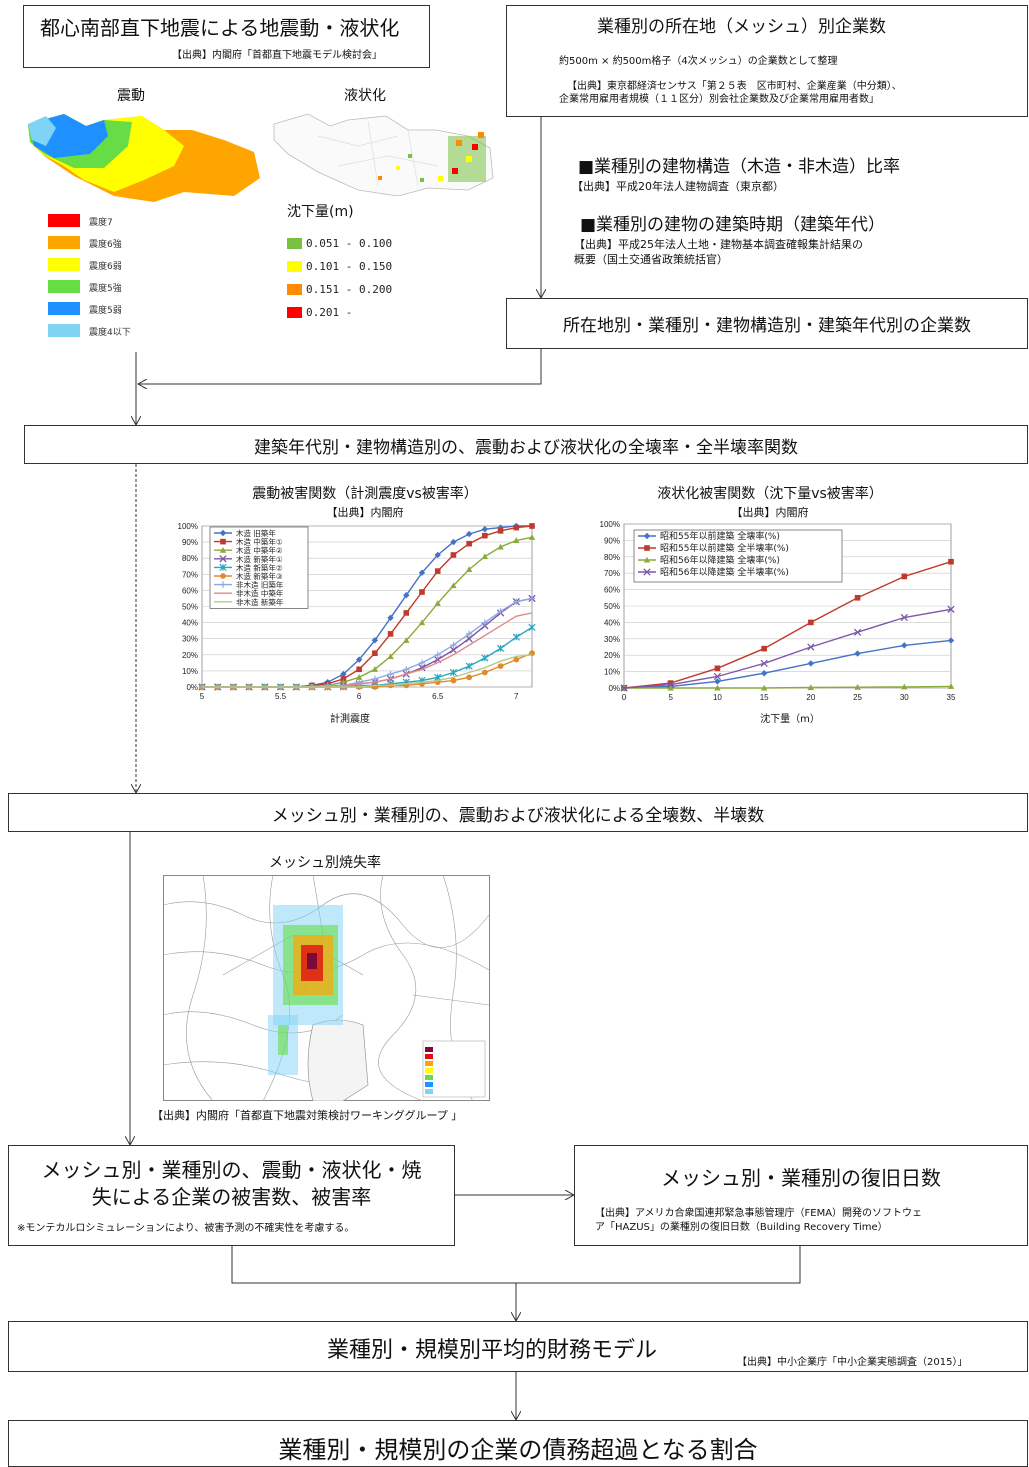  Describe the element at coordinates (190, 558) in the screenshot. I see `y-tick-label: 80%` at that location.